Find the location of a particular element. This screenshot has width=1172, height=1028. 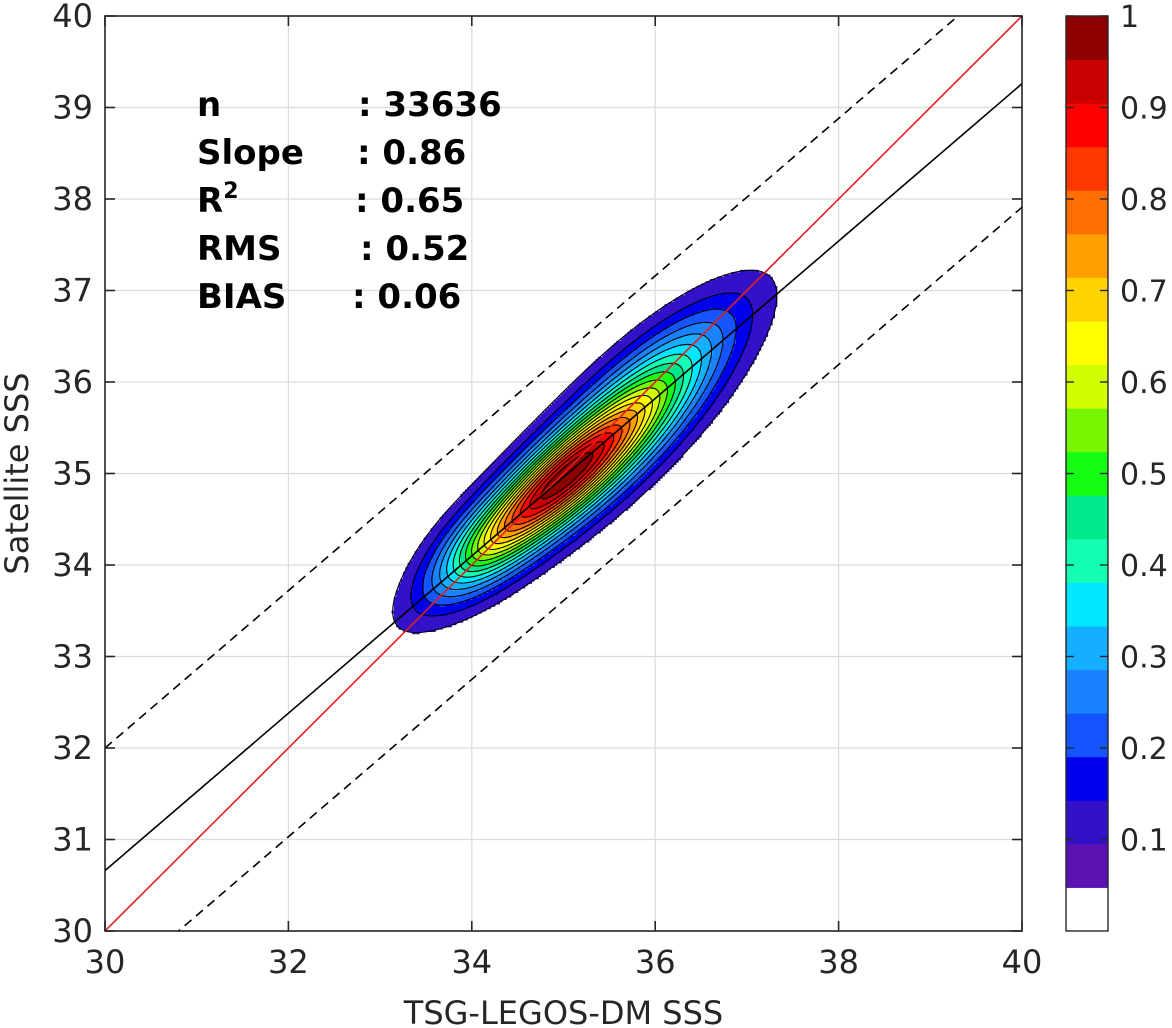

stat-superscript: 2 is located at coordinates (230, 191).